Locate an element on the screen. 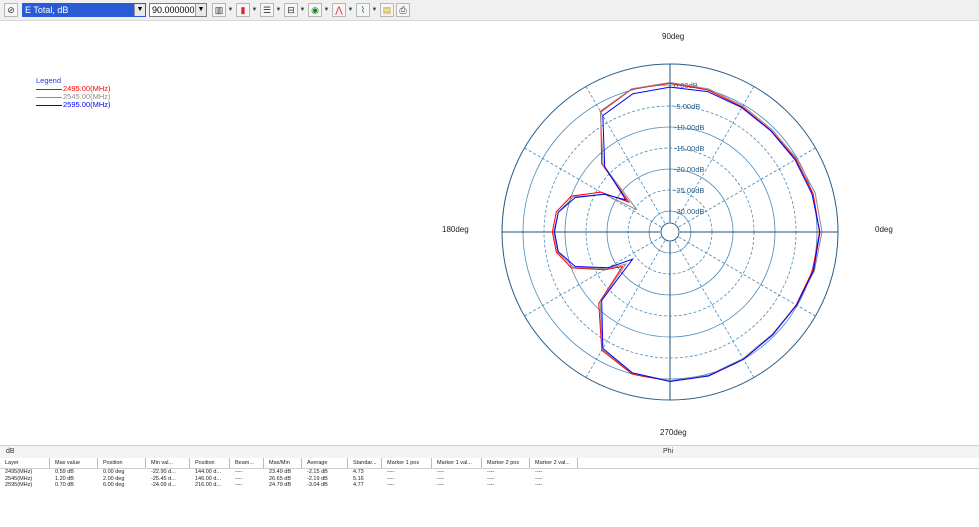 This screenshot has width=979, height=527. table-cell: 1.20 dB is located at coordinates (64, 478).